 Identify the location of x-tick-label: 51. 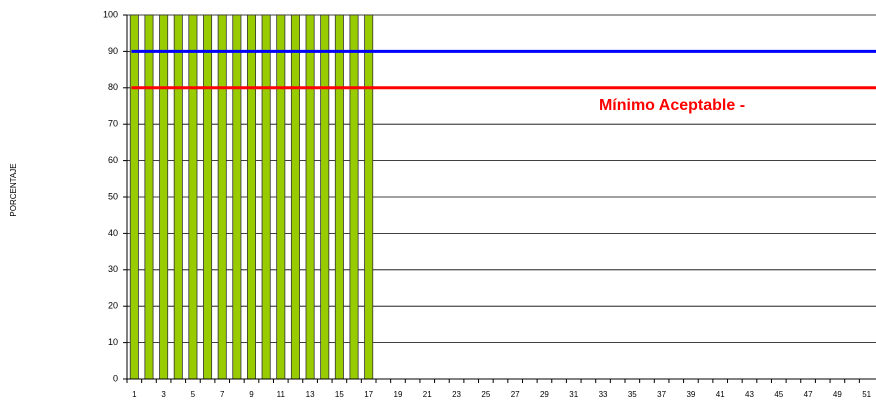
(866, 394).